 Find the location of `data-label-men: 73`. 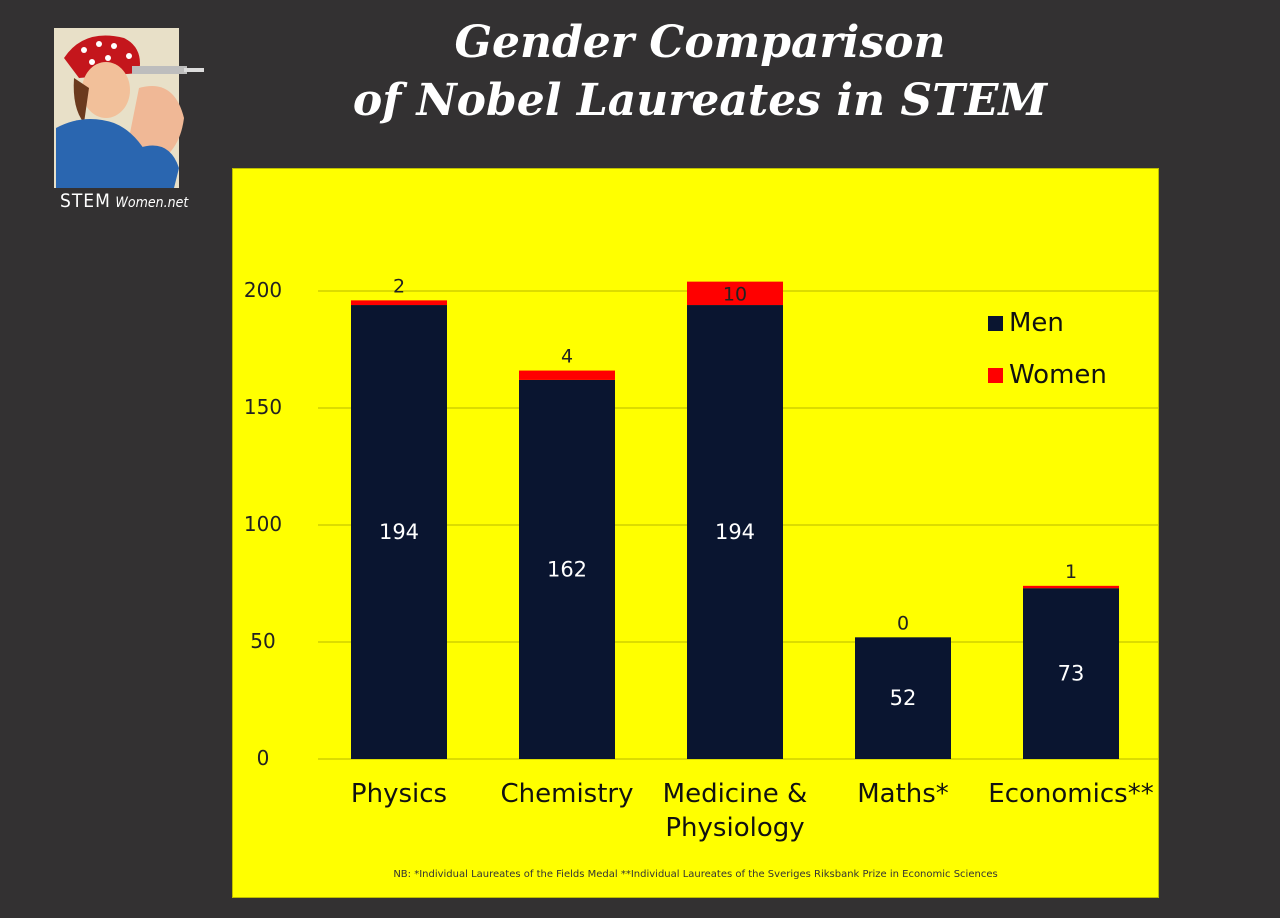

data-label-men: 73 is located at coordinates (1071, 674).